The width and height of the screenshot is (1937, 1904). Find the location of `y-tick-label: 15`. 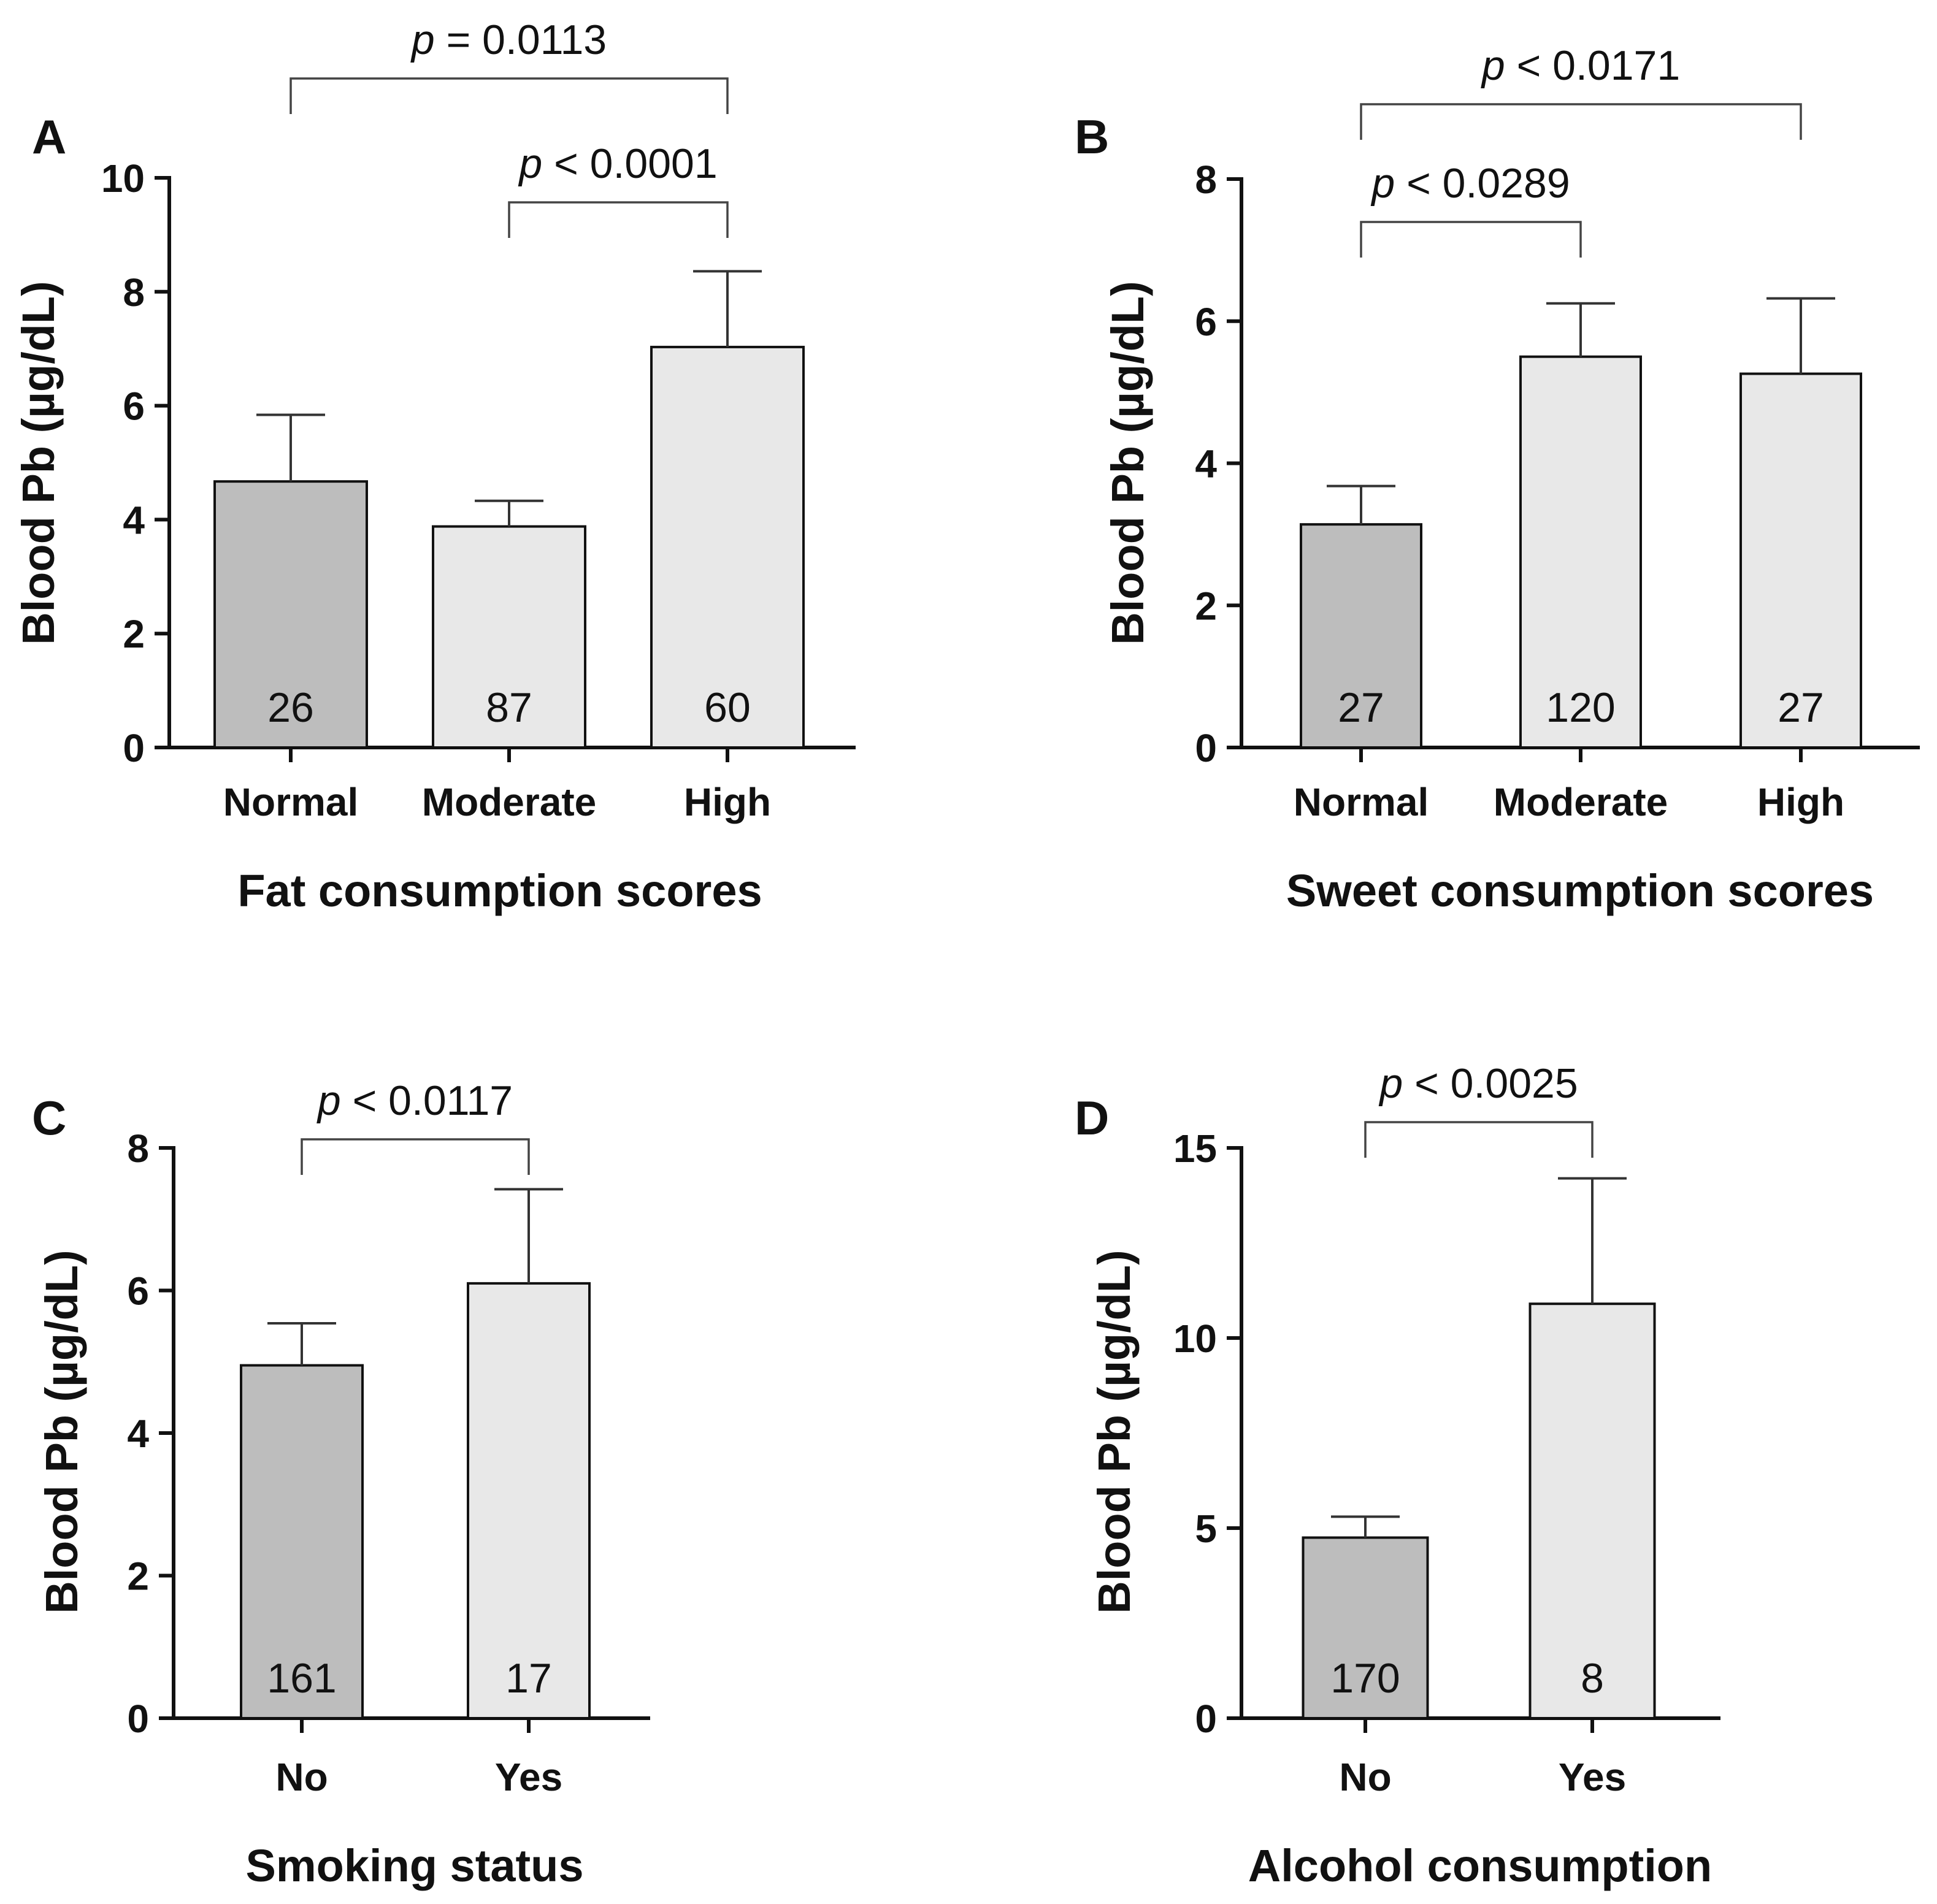

y-tick-label: 15 is located at coordinates (1195, 1148).